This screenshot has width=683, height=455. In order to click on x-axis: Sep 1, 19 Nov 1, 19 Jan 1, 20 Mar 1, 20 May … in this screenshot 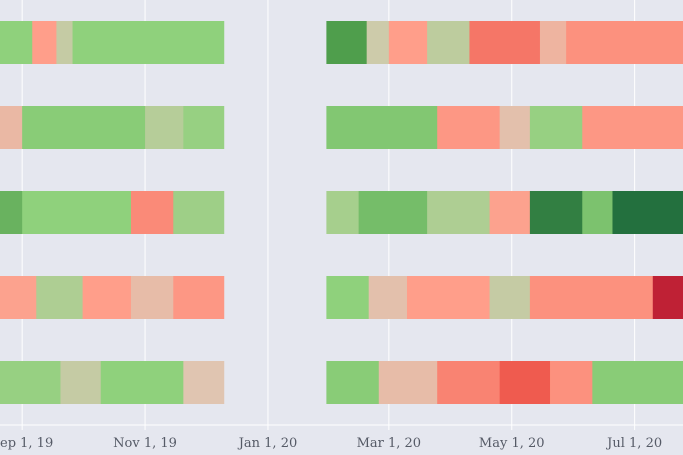, I will do `click(341, 437)`.